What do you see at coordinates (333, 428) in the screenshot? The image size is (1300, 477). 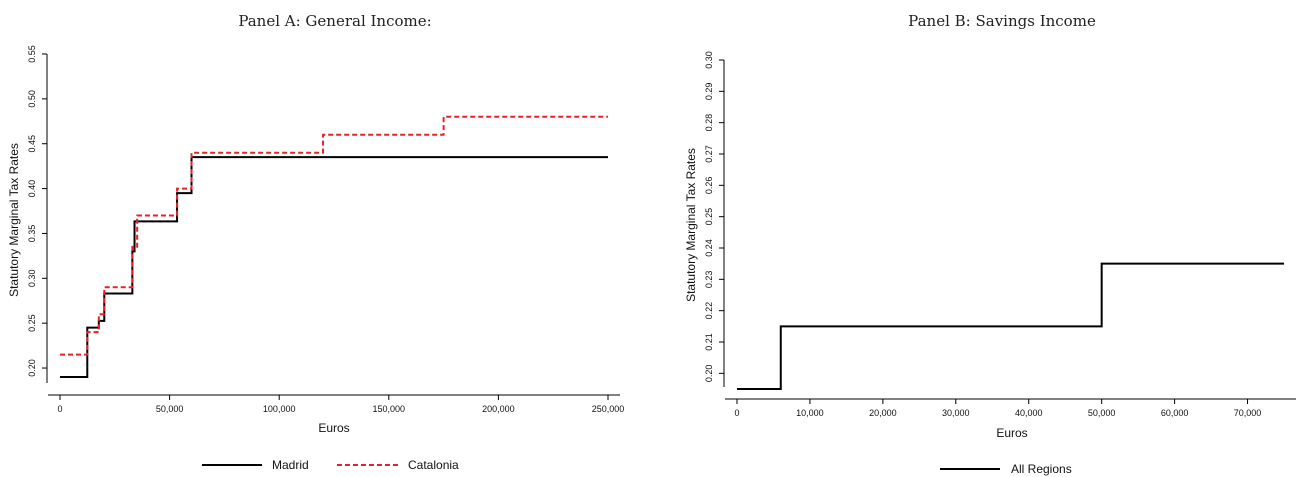 I see `panel-a-x-axis-label: Euros` at bounding box center [333, 428].